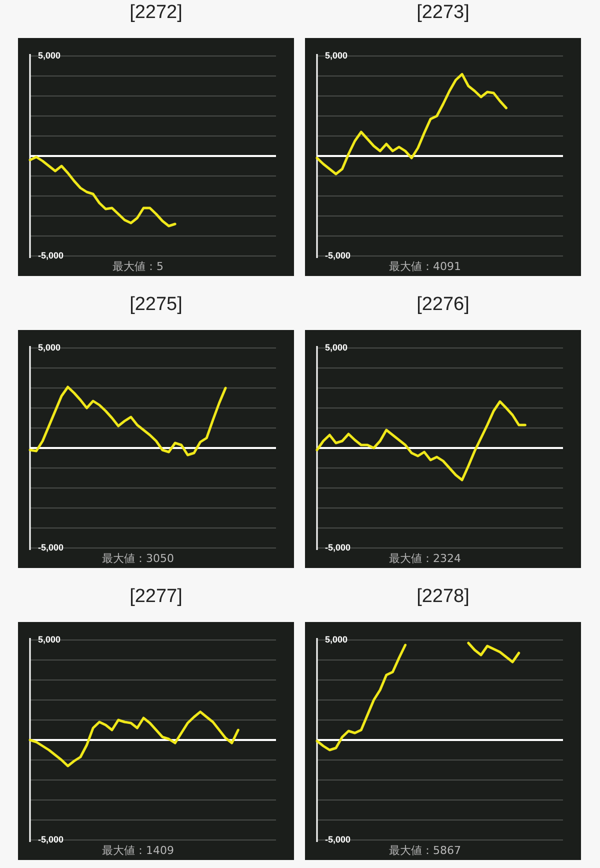 Image resolution: width=600 pixels, height=868 pixels. Describe the element at coordinates (156, 13) in the screenshot. I see `chart-title: [2272]` at that location.